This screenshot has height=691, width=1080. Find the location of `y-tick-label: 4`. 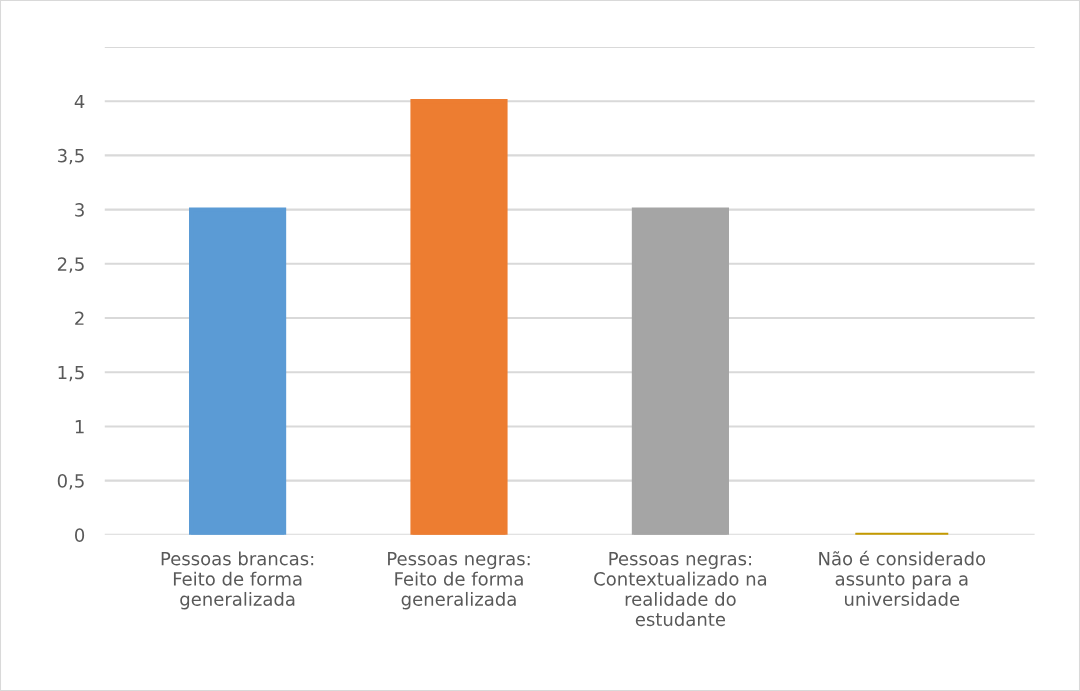

y-tick-label: 4 is located at coordinates (79, 101).